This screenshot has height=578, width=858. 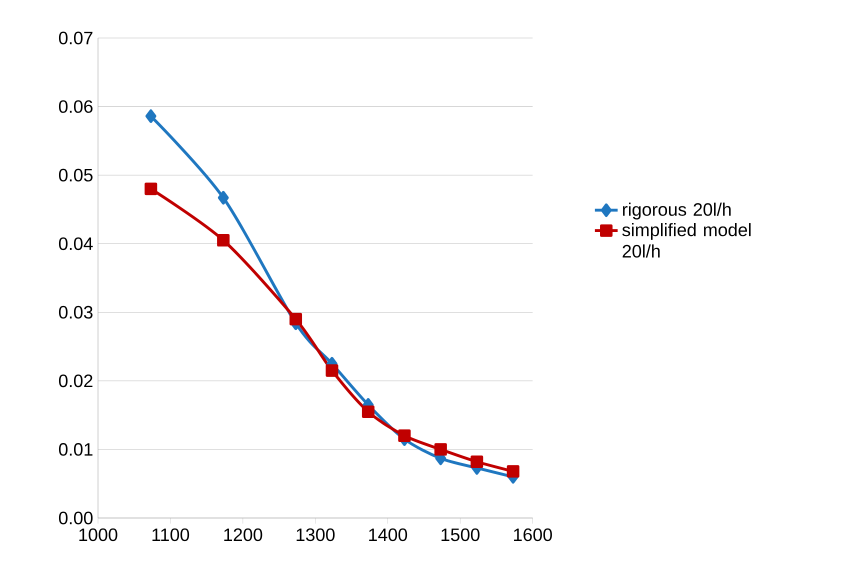 What do you see at coordinates (75, 106) in the screenshot?
I see `y-tick-label: 0.06` at bounding box center [75, 106].